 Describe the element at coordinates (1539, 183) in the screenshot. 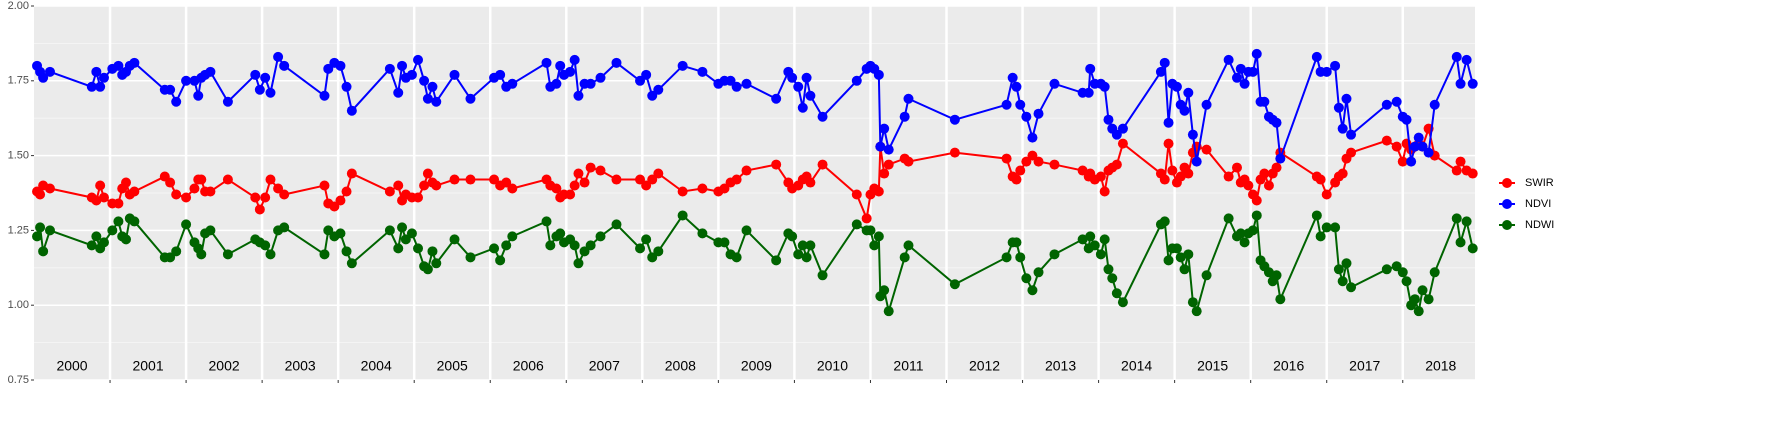

I see `legend-label: SWIR` at that location.